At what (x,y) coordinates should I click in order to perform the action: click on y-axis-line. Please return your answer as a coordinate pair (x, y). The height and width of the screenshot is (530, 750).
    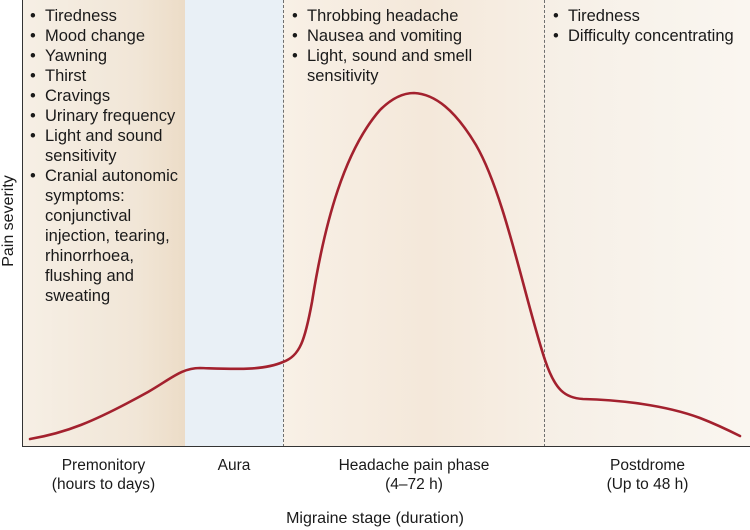
    Looking at the image, I should click on (22, 223).